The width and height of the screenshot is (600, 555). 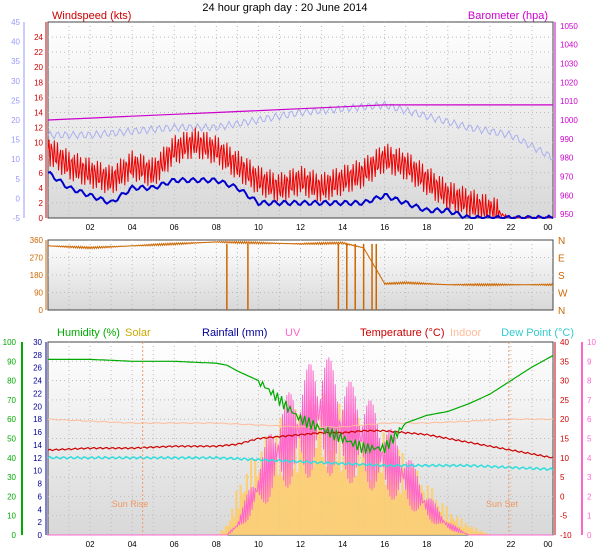 What do you see at coordinates (37, 342) in the screenshot?
I see `tick-rainfall: 30` at bounding box center [37, 342].